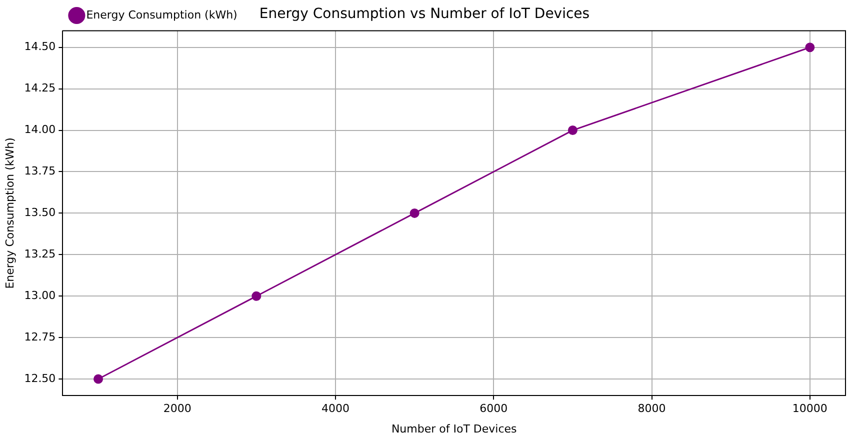  What do you see at coordinates (162, 15) in the screenshot?
I see `legend-label: Energy Consumption (kWh)` at bounding box center [162, 15].